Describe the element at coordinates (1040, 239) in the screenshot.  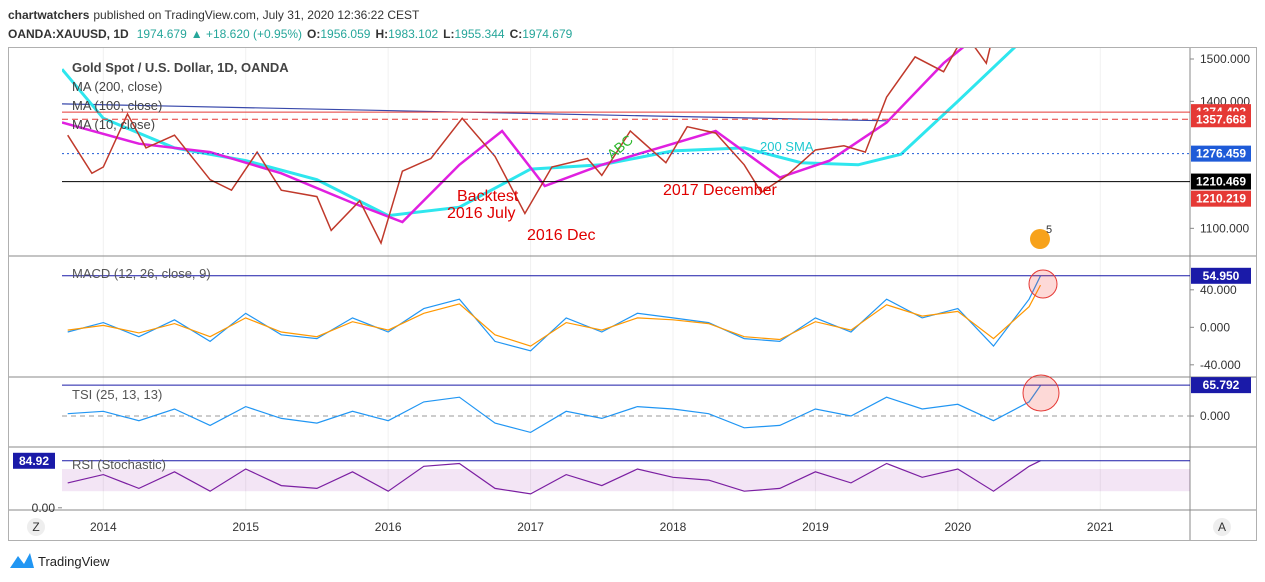
I see `badge-icon` at that location.